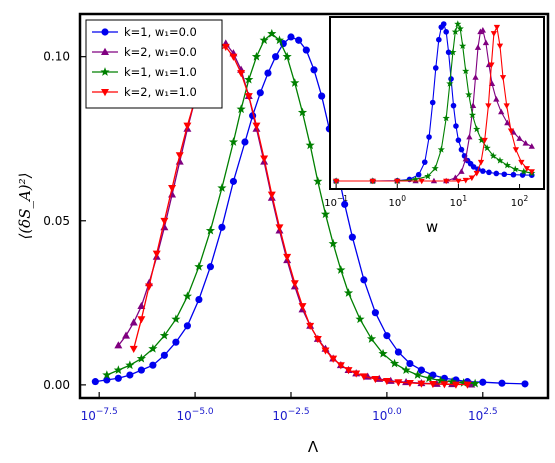 This screenshot has height=463, width=555. I want to click on main-y-tick-label: 0.00, so click(56, 385).